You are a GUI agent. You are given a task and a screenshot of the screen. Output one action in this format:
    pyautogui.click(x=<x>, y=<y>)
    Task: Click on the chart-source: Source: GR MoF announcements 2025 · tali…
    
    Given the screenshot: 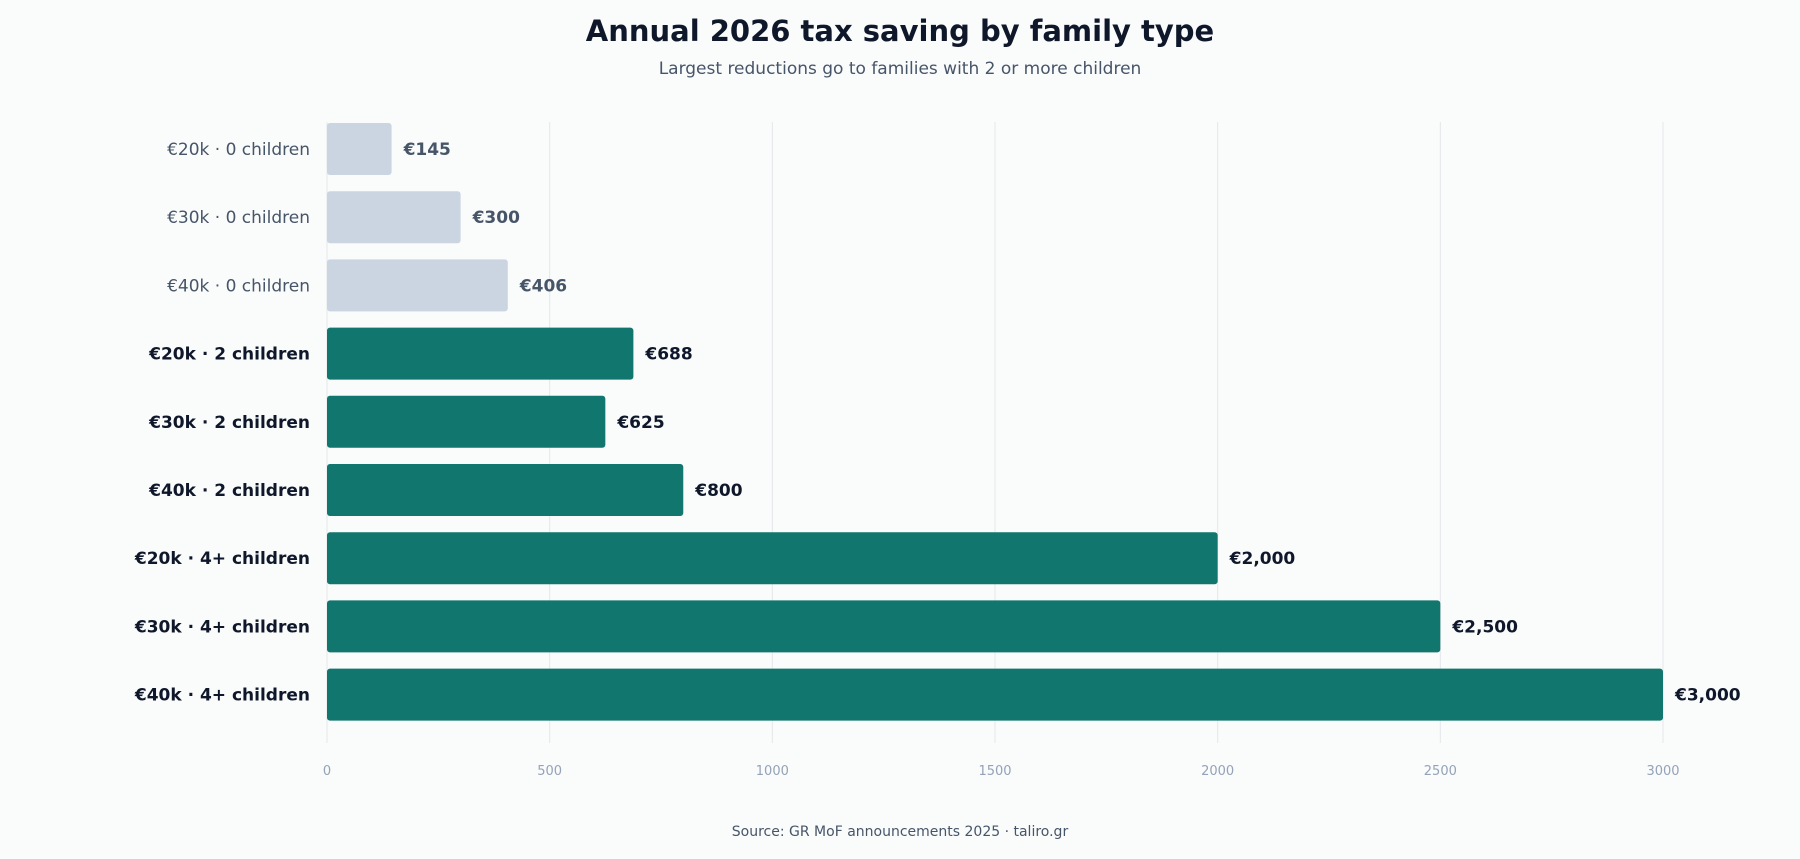 What is the action you would take?
    pyautogui.click(x=900, y=832)
    